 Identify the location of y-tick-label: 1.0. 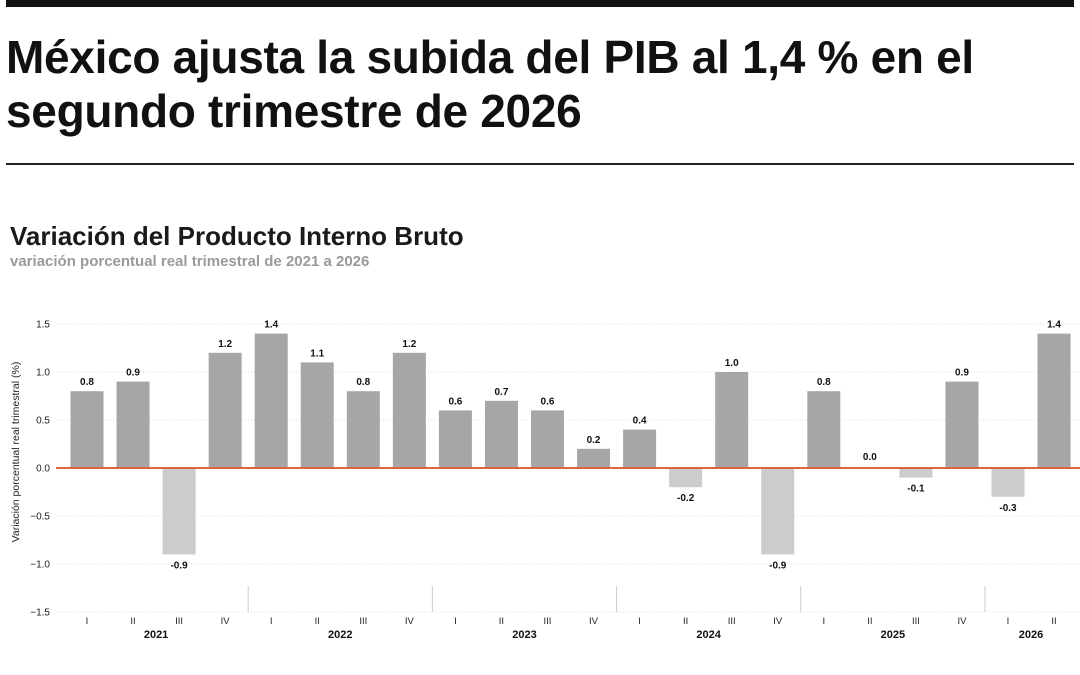
(43, 373).